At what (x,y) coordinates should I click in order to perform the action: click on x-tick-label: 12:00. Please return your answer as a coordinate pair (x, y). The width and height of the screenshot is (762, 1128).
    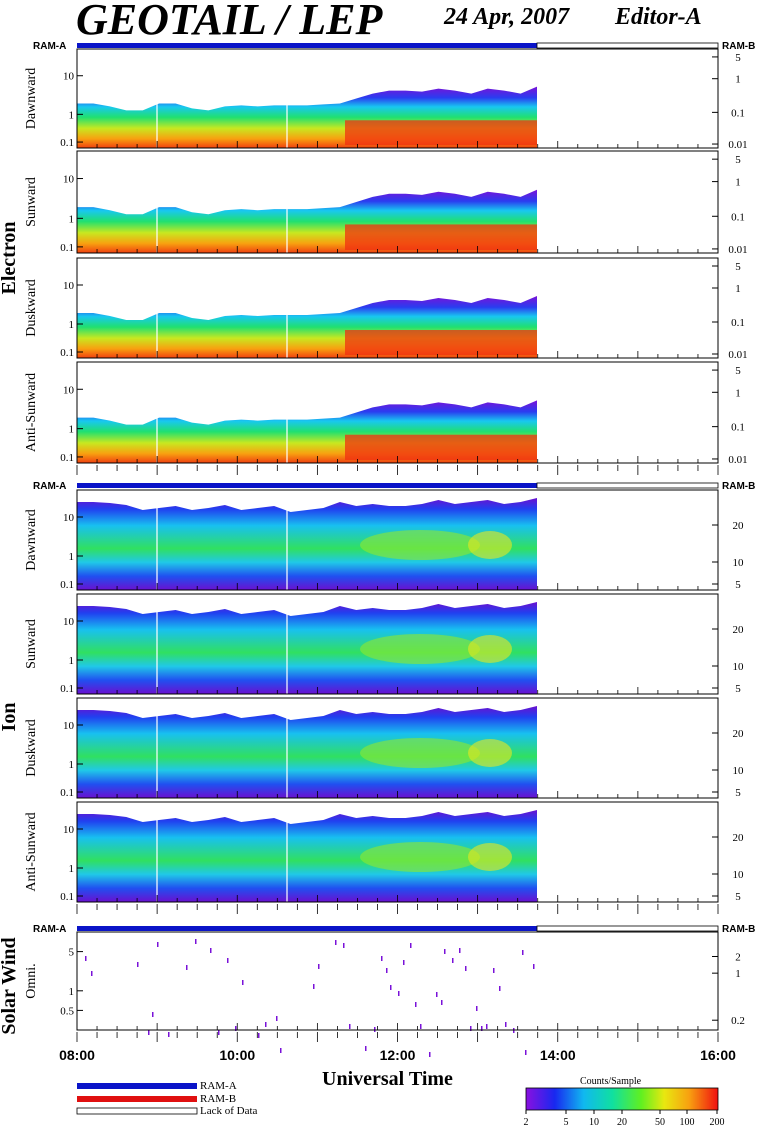
    Looking at the image, I should click on (398, 1055).